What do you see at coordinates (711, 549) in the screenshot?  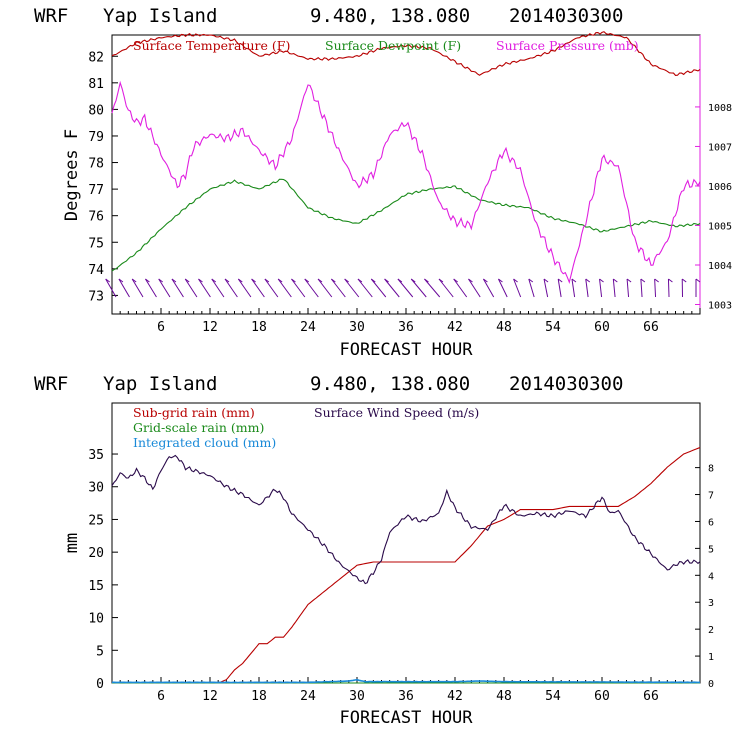 I see `bottom-y2-tick-label: 5` at bounding box center [711, 549].